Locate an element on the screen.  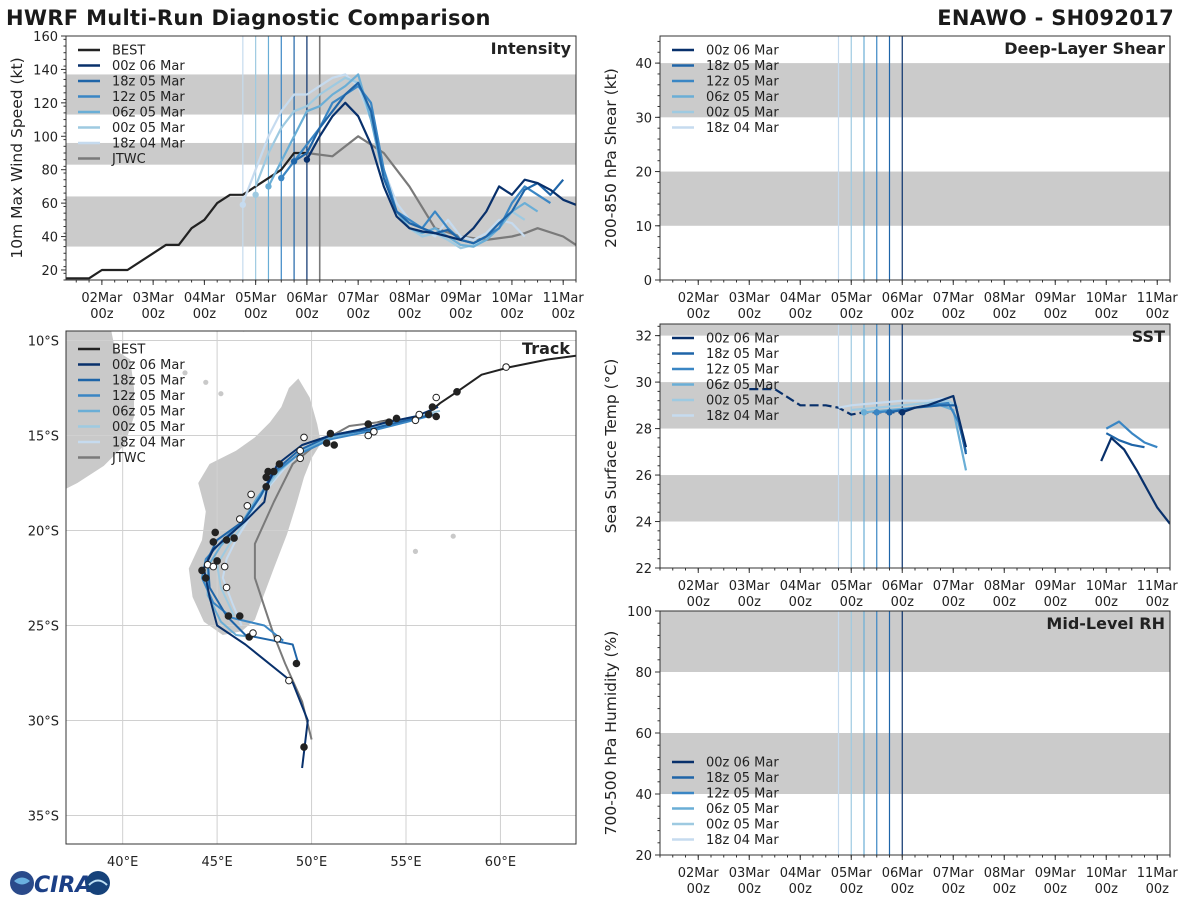
lon-tick-label: 40°E is located at coordinates (122, 862).